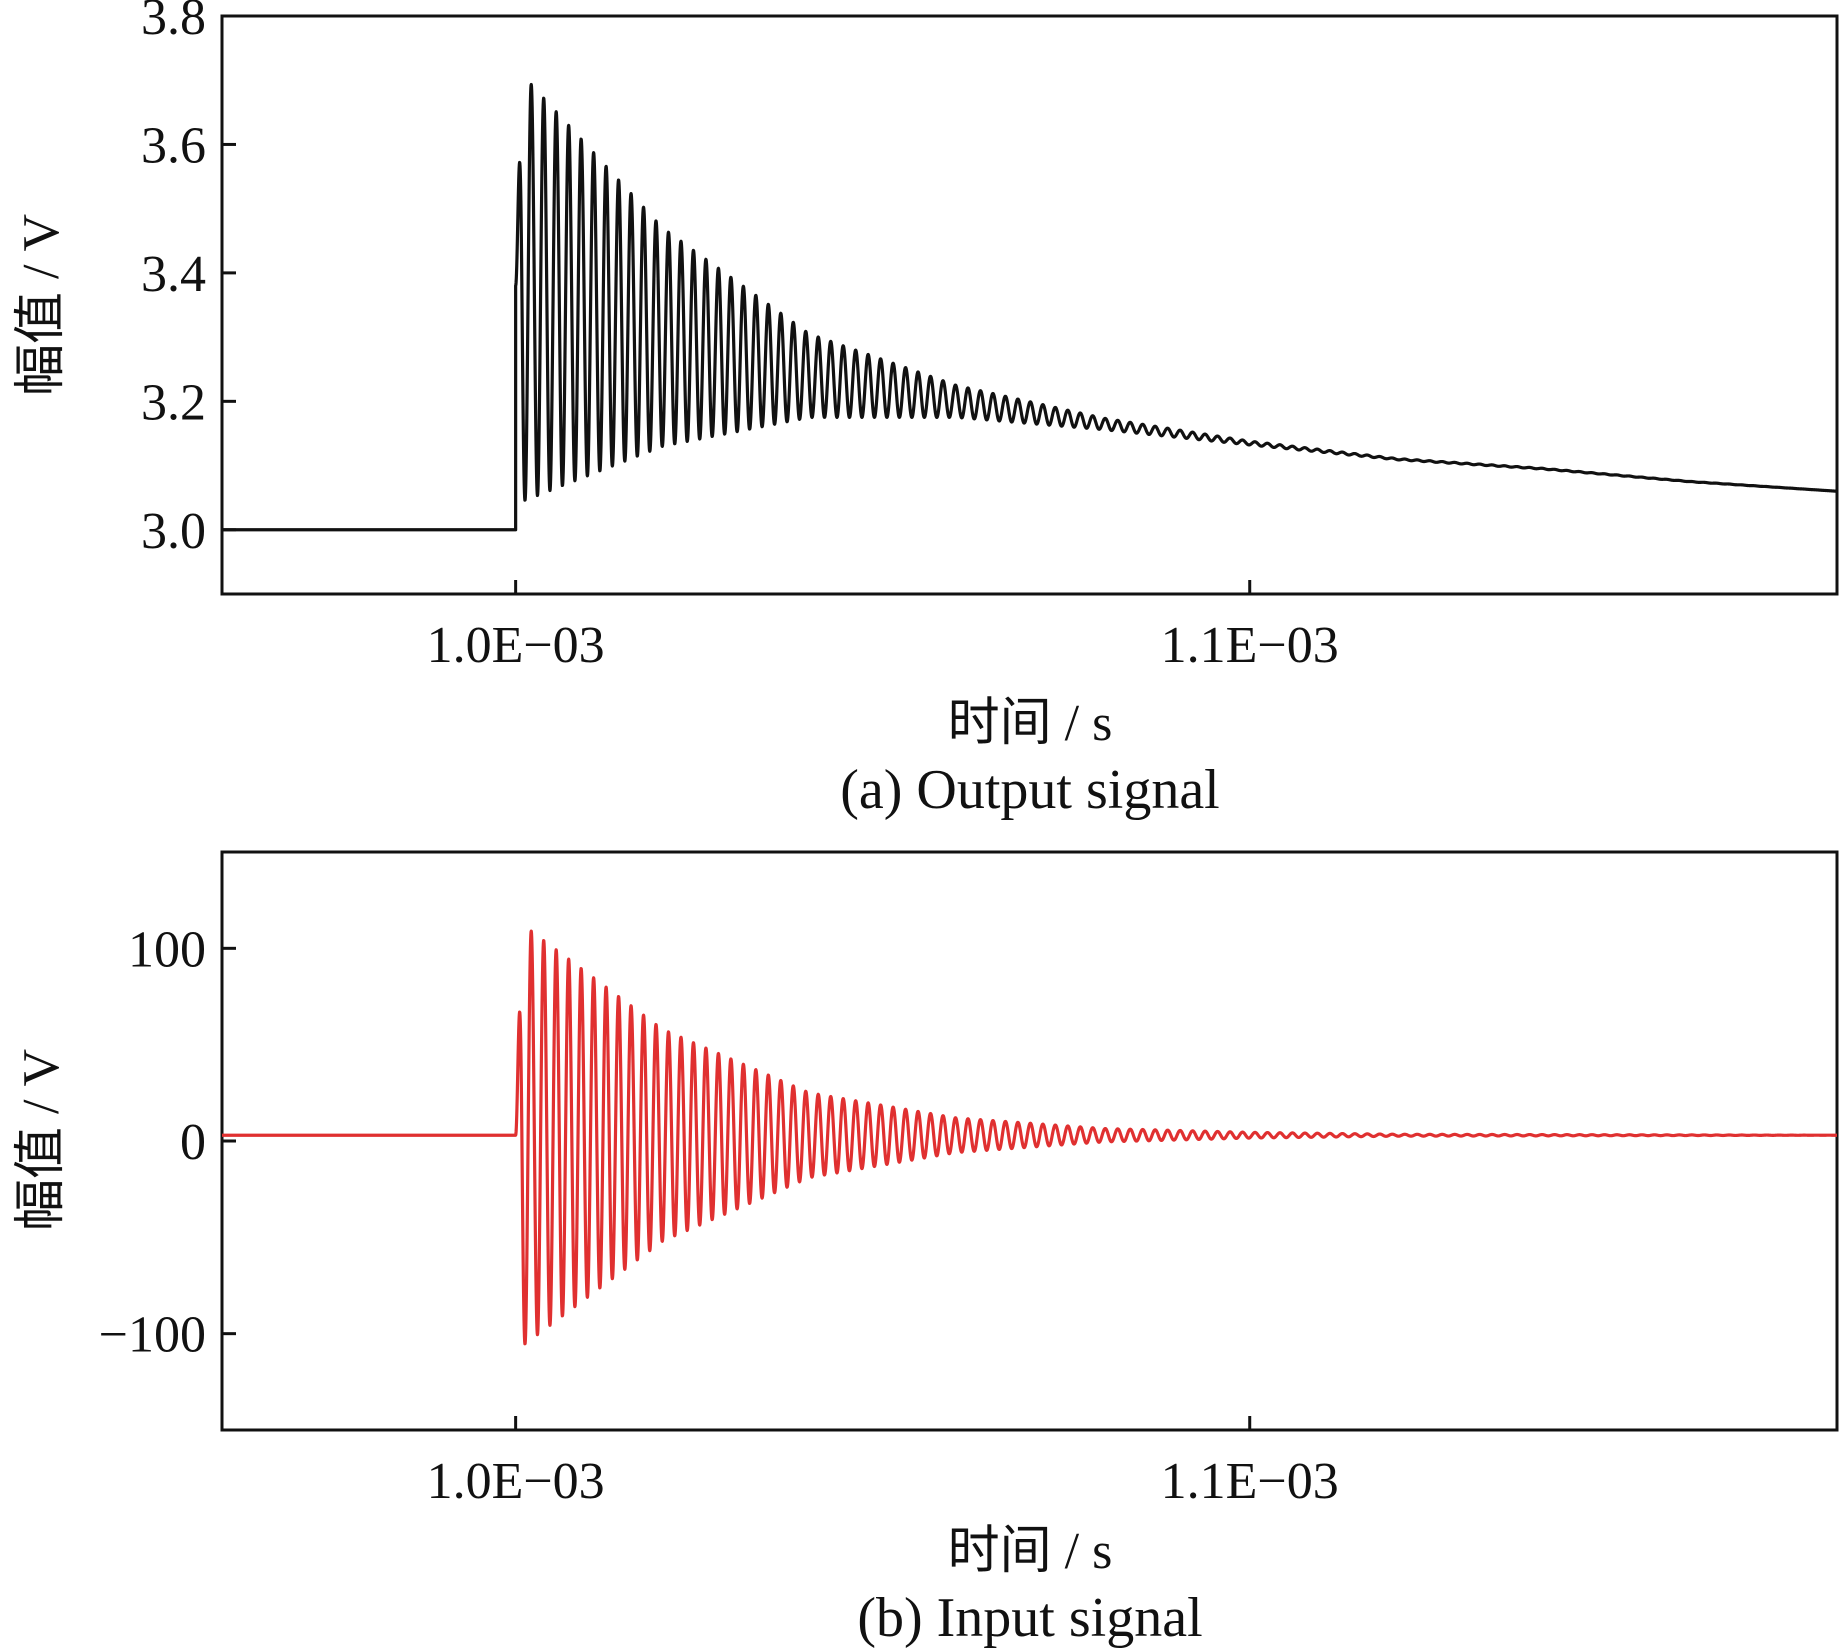  I want to click on y-tick-label: 3.6, so click(173, 145).